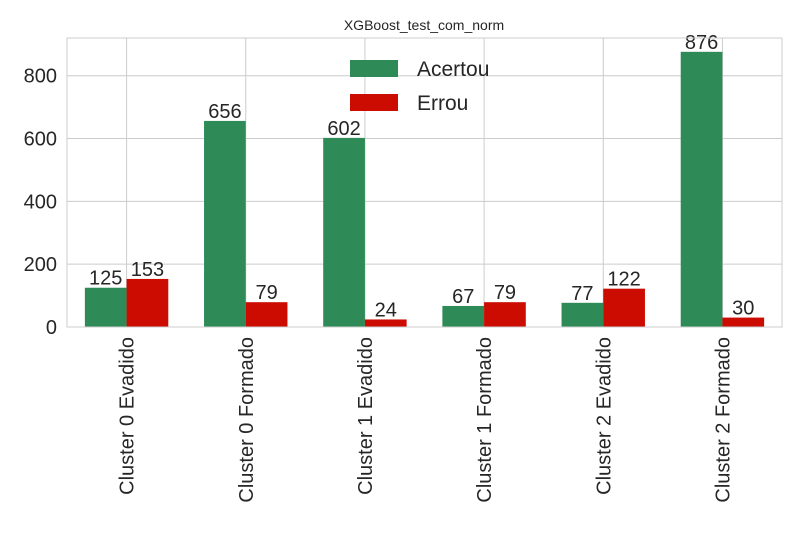  I want to click on x-tick-label: Cluster 1 Evadido, so click(366, 416).